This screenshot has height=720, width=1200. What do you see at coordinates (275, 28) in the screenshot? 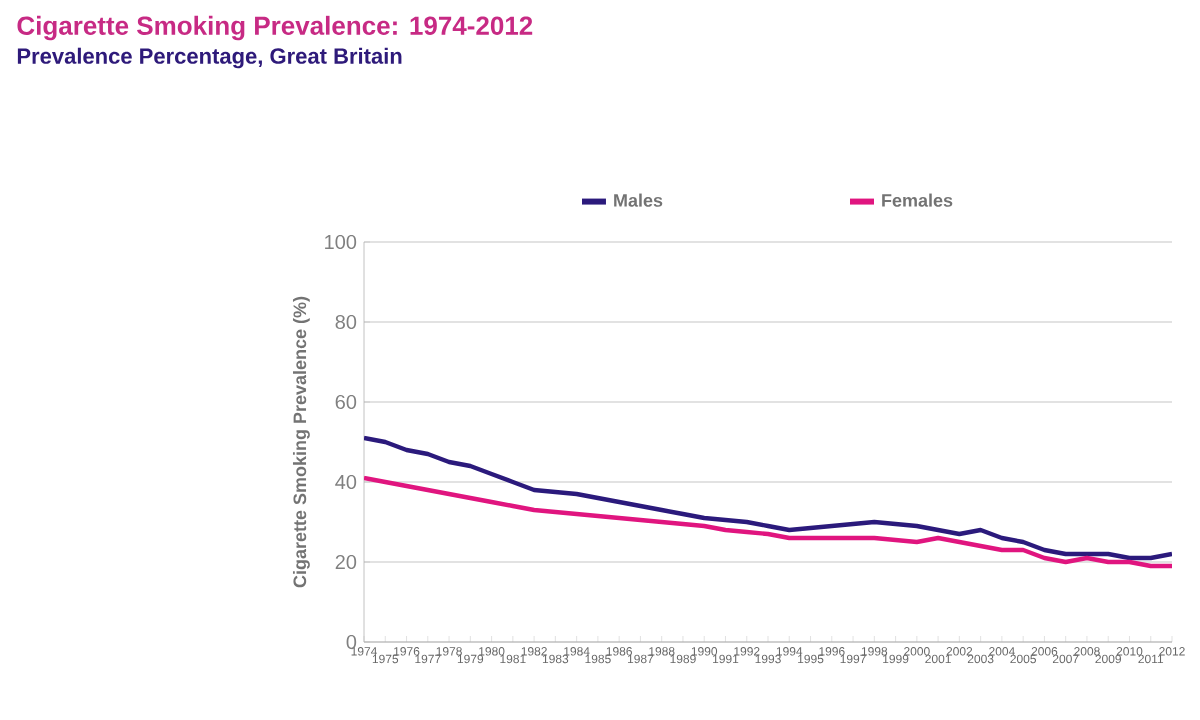
I see `chart-title: Cigarette Smoking Prevalence: 1974-2012` at bounding box center [275, 28].